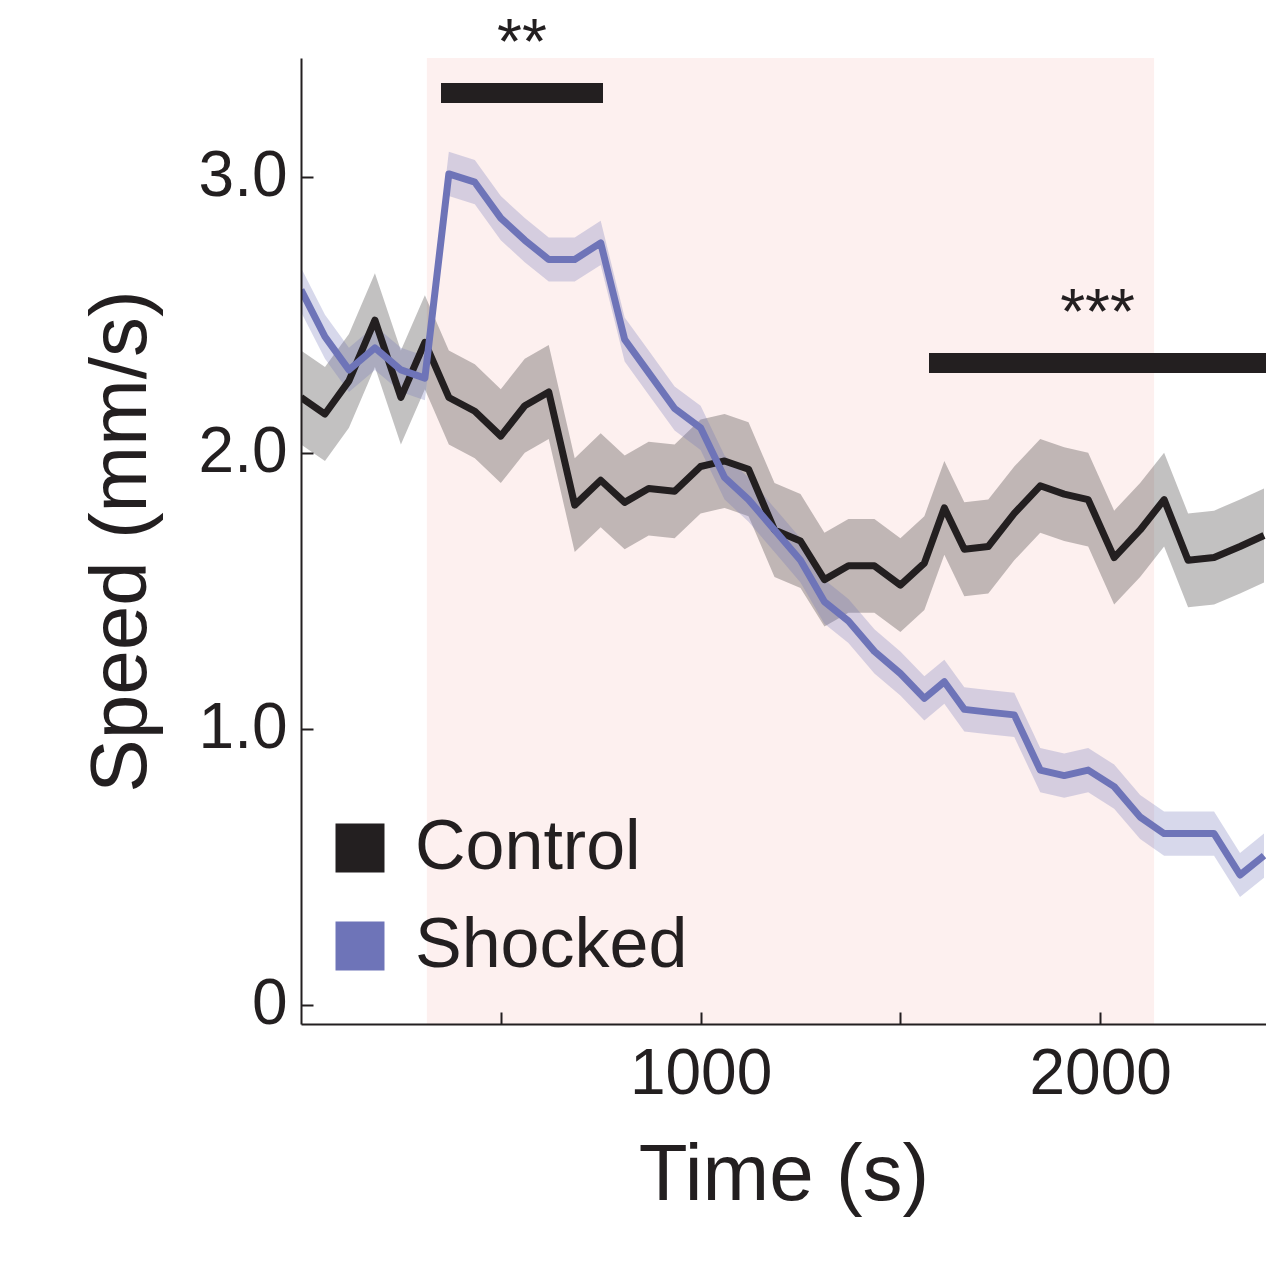 This screenshot has width=1266, height=1266. Describe the element at coordinates (243, 450) in the screenshot. I see `y-tick-label: 2.0` at that location.